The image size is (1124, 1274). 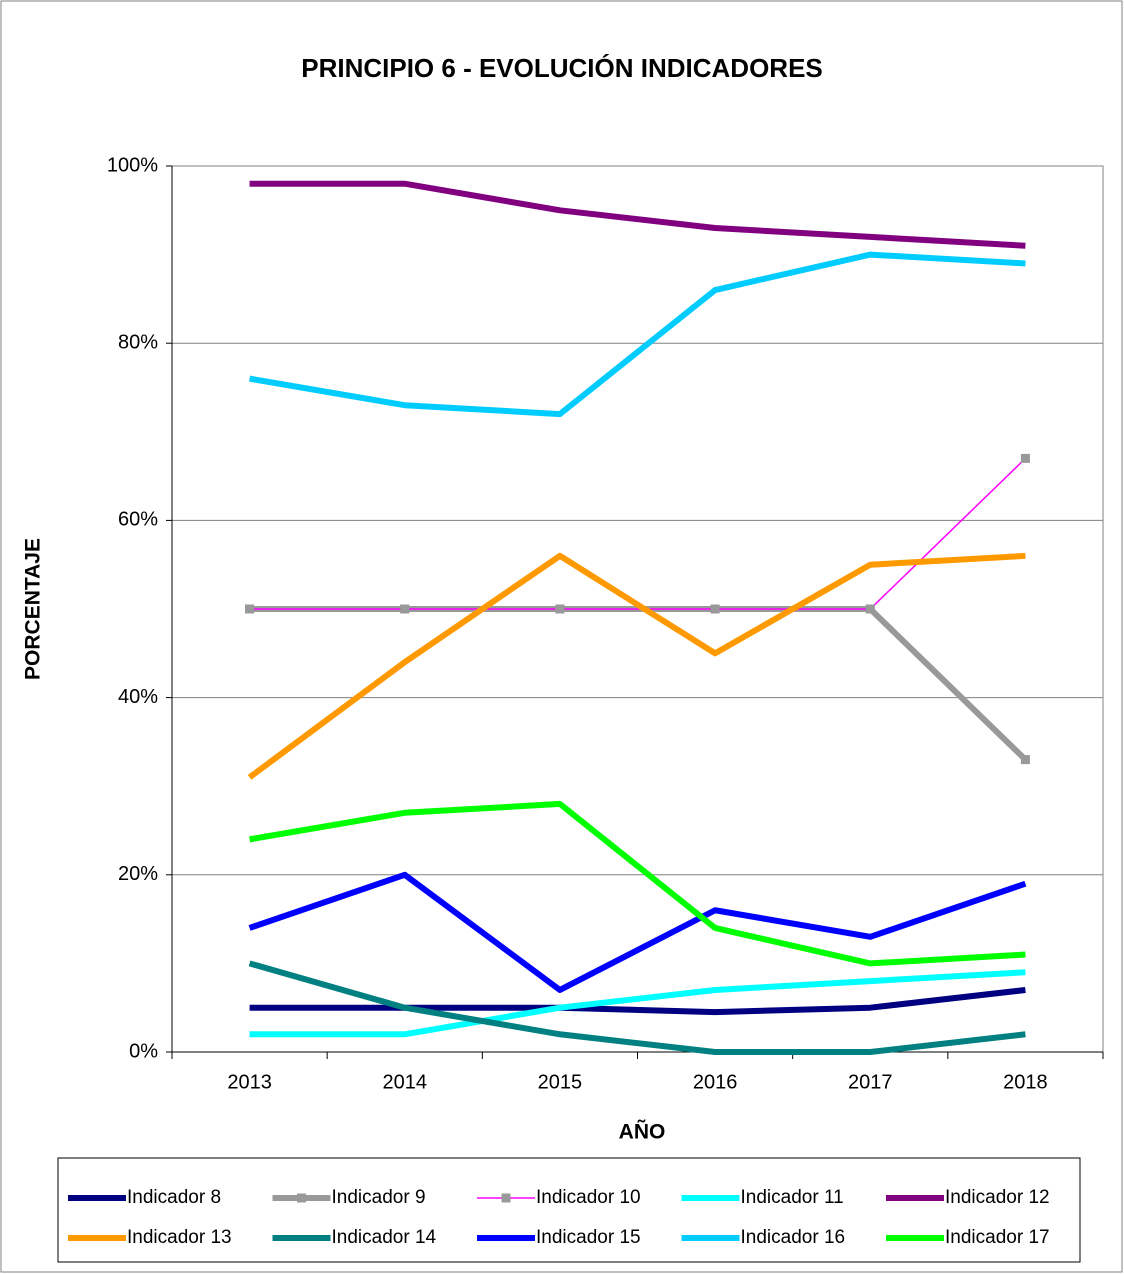 I want to click on x-tick-label: 2018, so click(x=1025, y=1082).